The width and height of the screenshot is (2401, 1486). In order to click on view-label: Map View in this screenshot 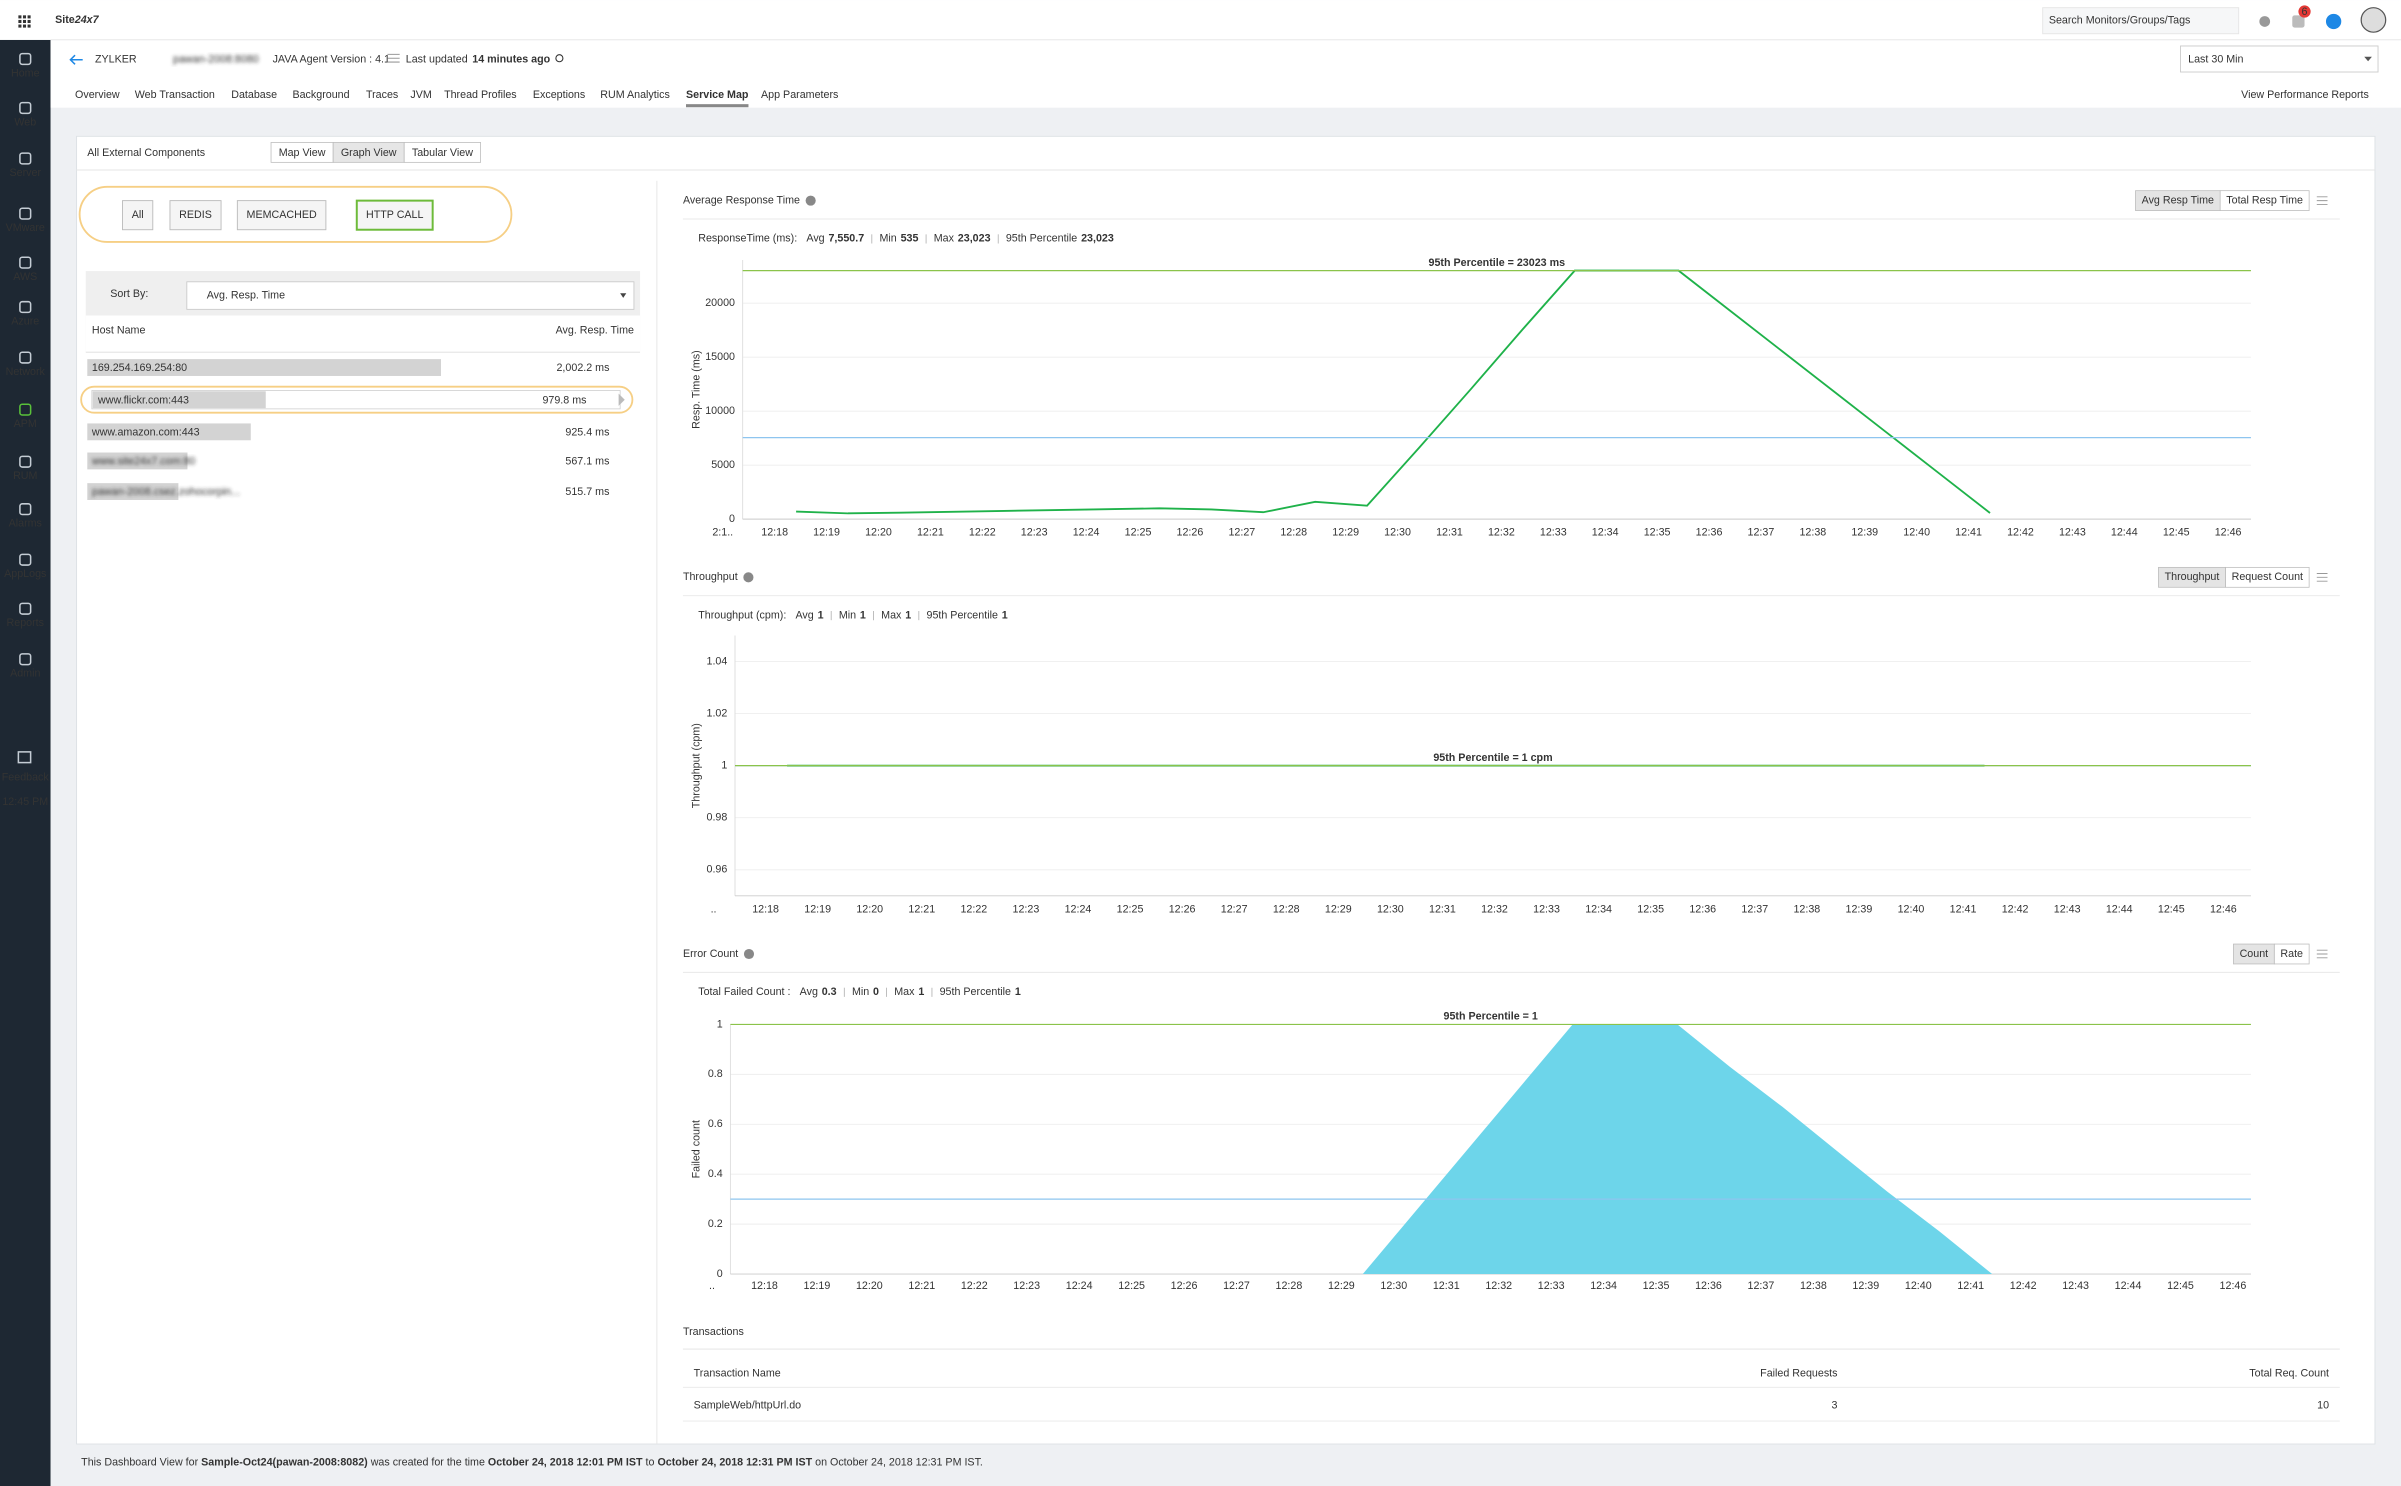, I will do `click(302, 153)`.